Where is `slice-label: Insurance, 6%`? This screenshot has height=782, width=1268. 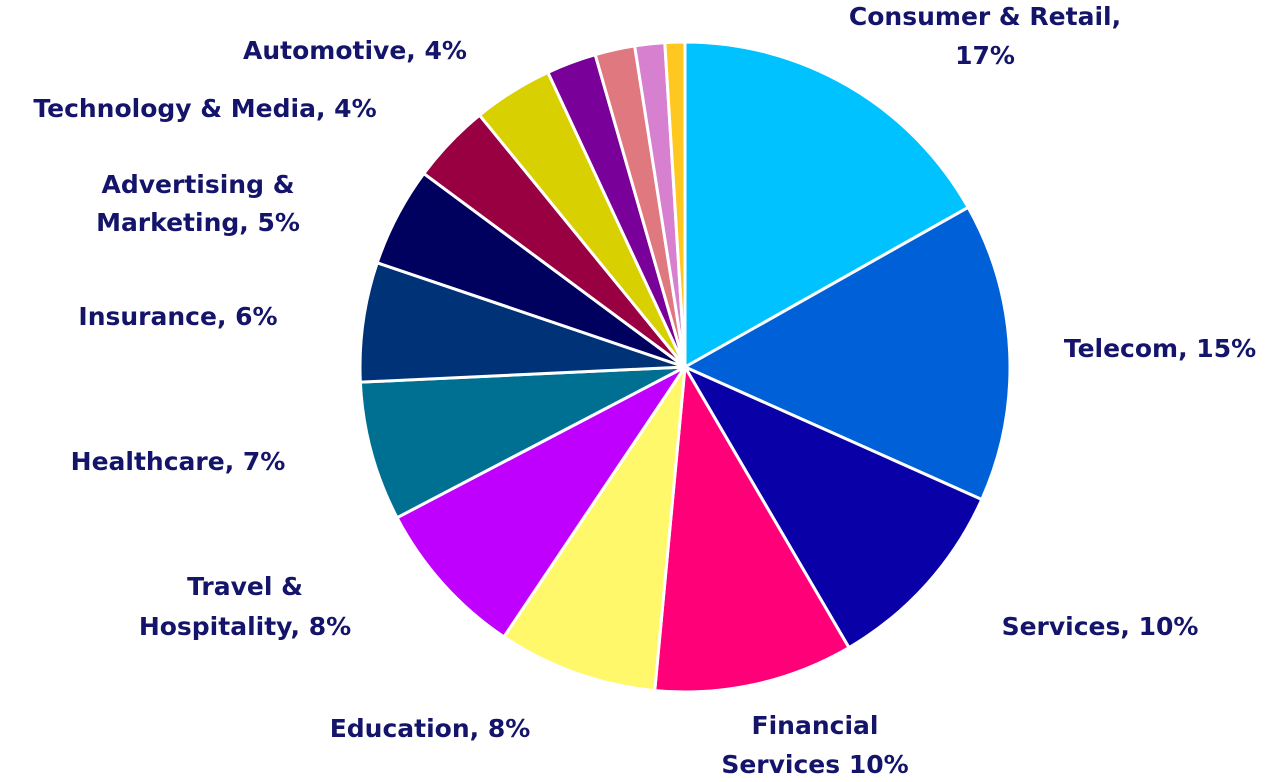 slice-label: Insurance, 6% is located at coordinates (177, 316).